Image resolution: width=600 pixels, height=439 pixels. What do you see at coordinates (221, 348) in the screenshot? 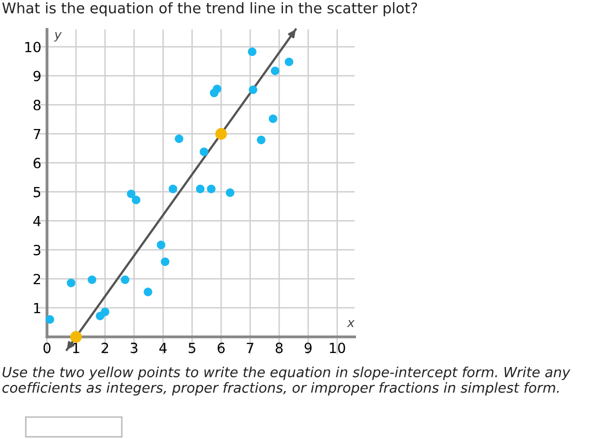
I see `x-tick-label: 6` at bounding box center [221, 348].